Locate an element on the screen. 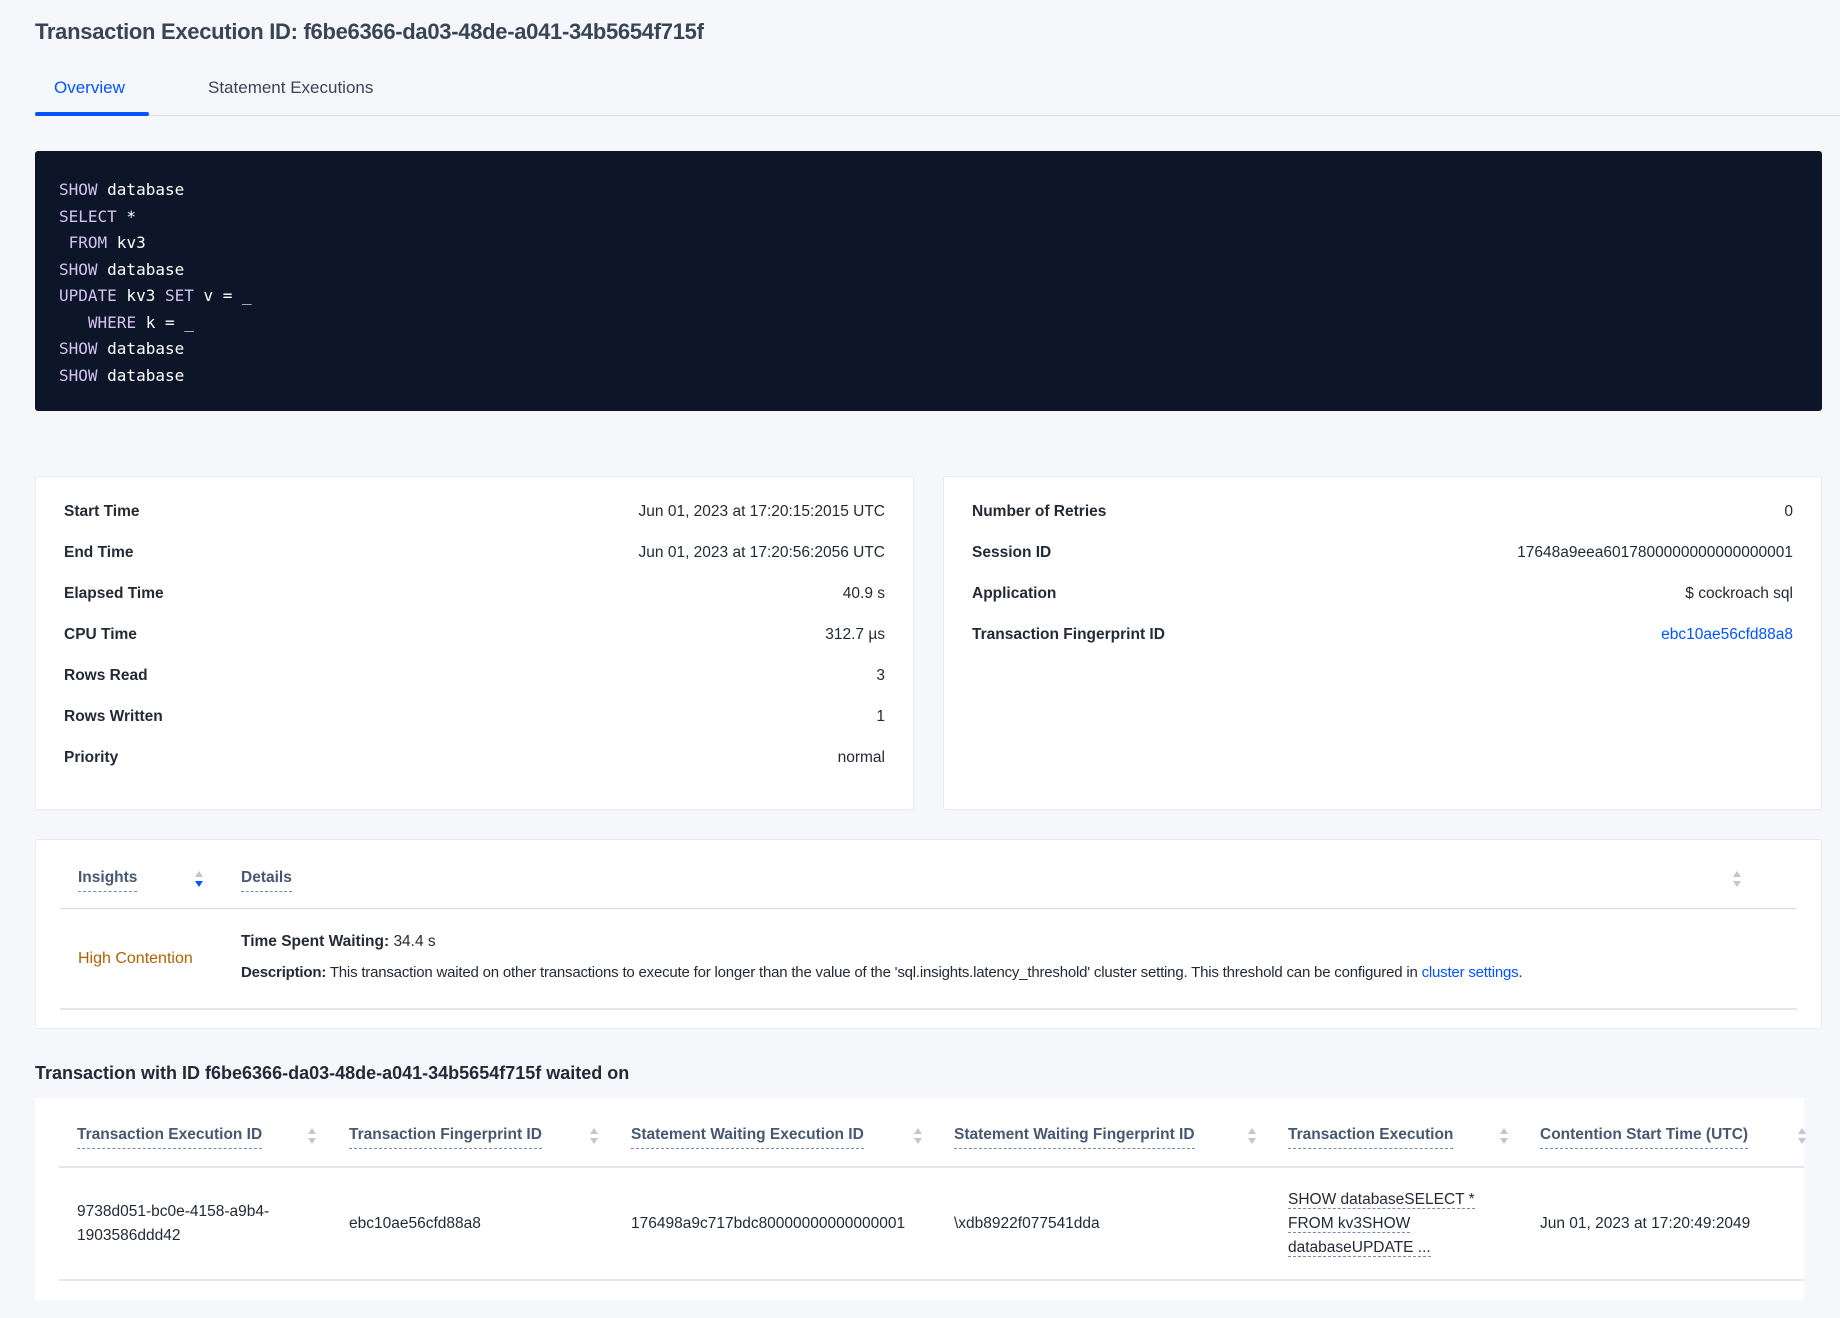 The height and width of the screenshot is (1318, 1840). sql-line: FROM kv3 is located at coordinates (107, 242).